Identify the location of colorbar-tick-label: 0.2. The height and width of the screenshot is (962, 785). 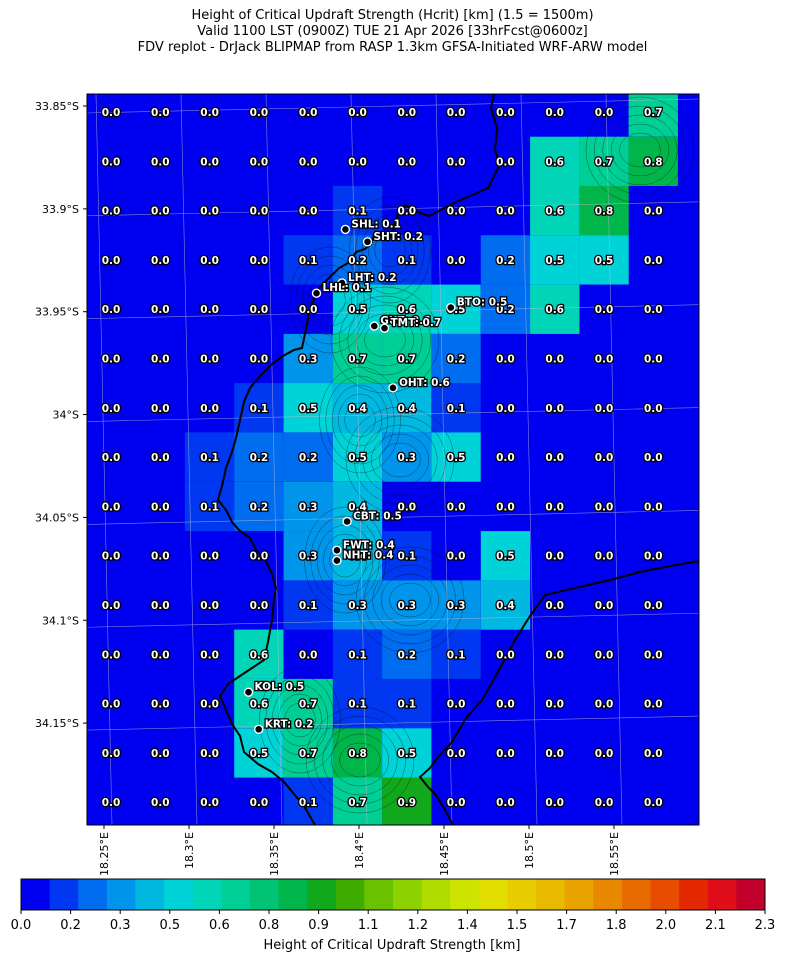
(70, 925).